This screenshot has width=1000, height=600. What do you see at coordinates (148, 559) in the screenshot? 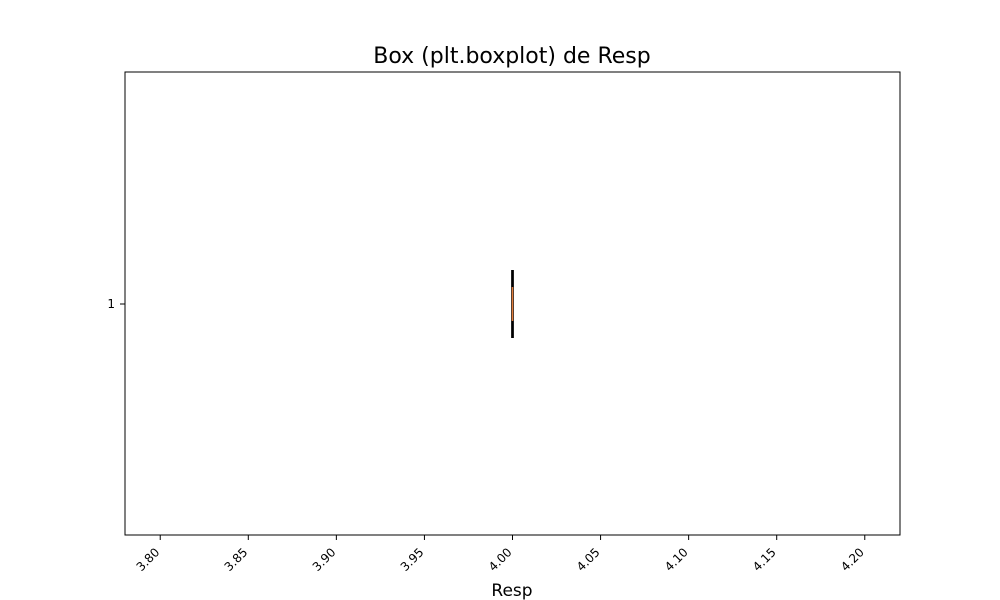
I see `x-tick-label: 3.80` at bounding box center [148, 559].